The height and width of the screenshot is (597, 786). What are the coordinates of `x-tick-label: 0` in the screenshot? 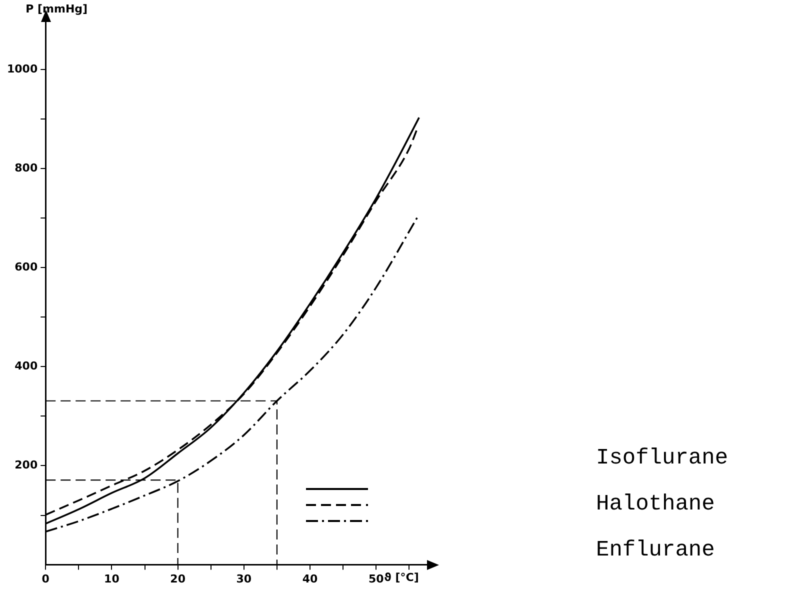 It's located at (46, 579).